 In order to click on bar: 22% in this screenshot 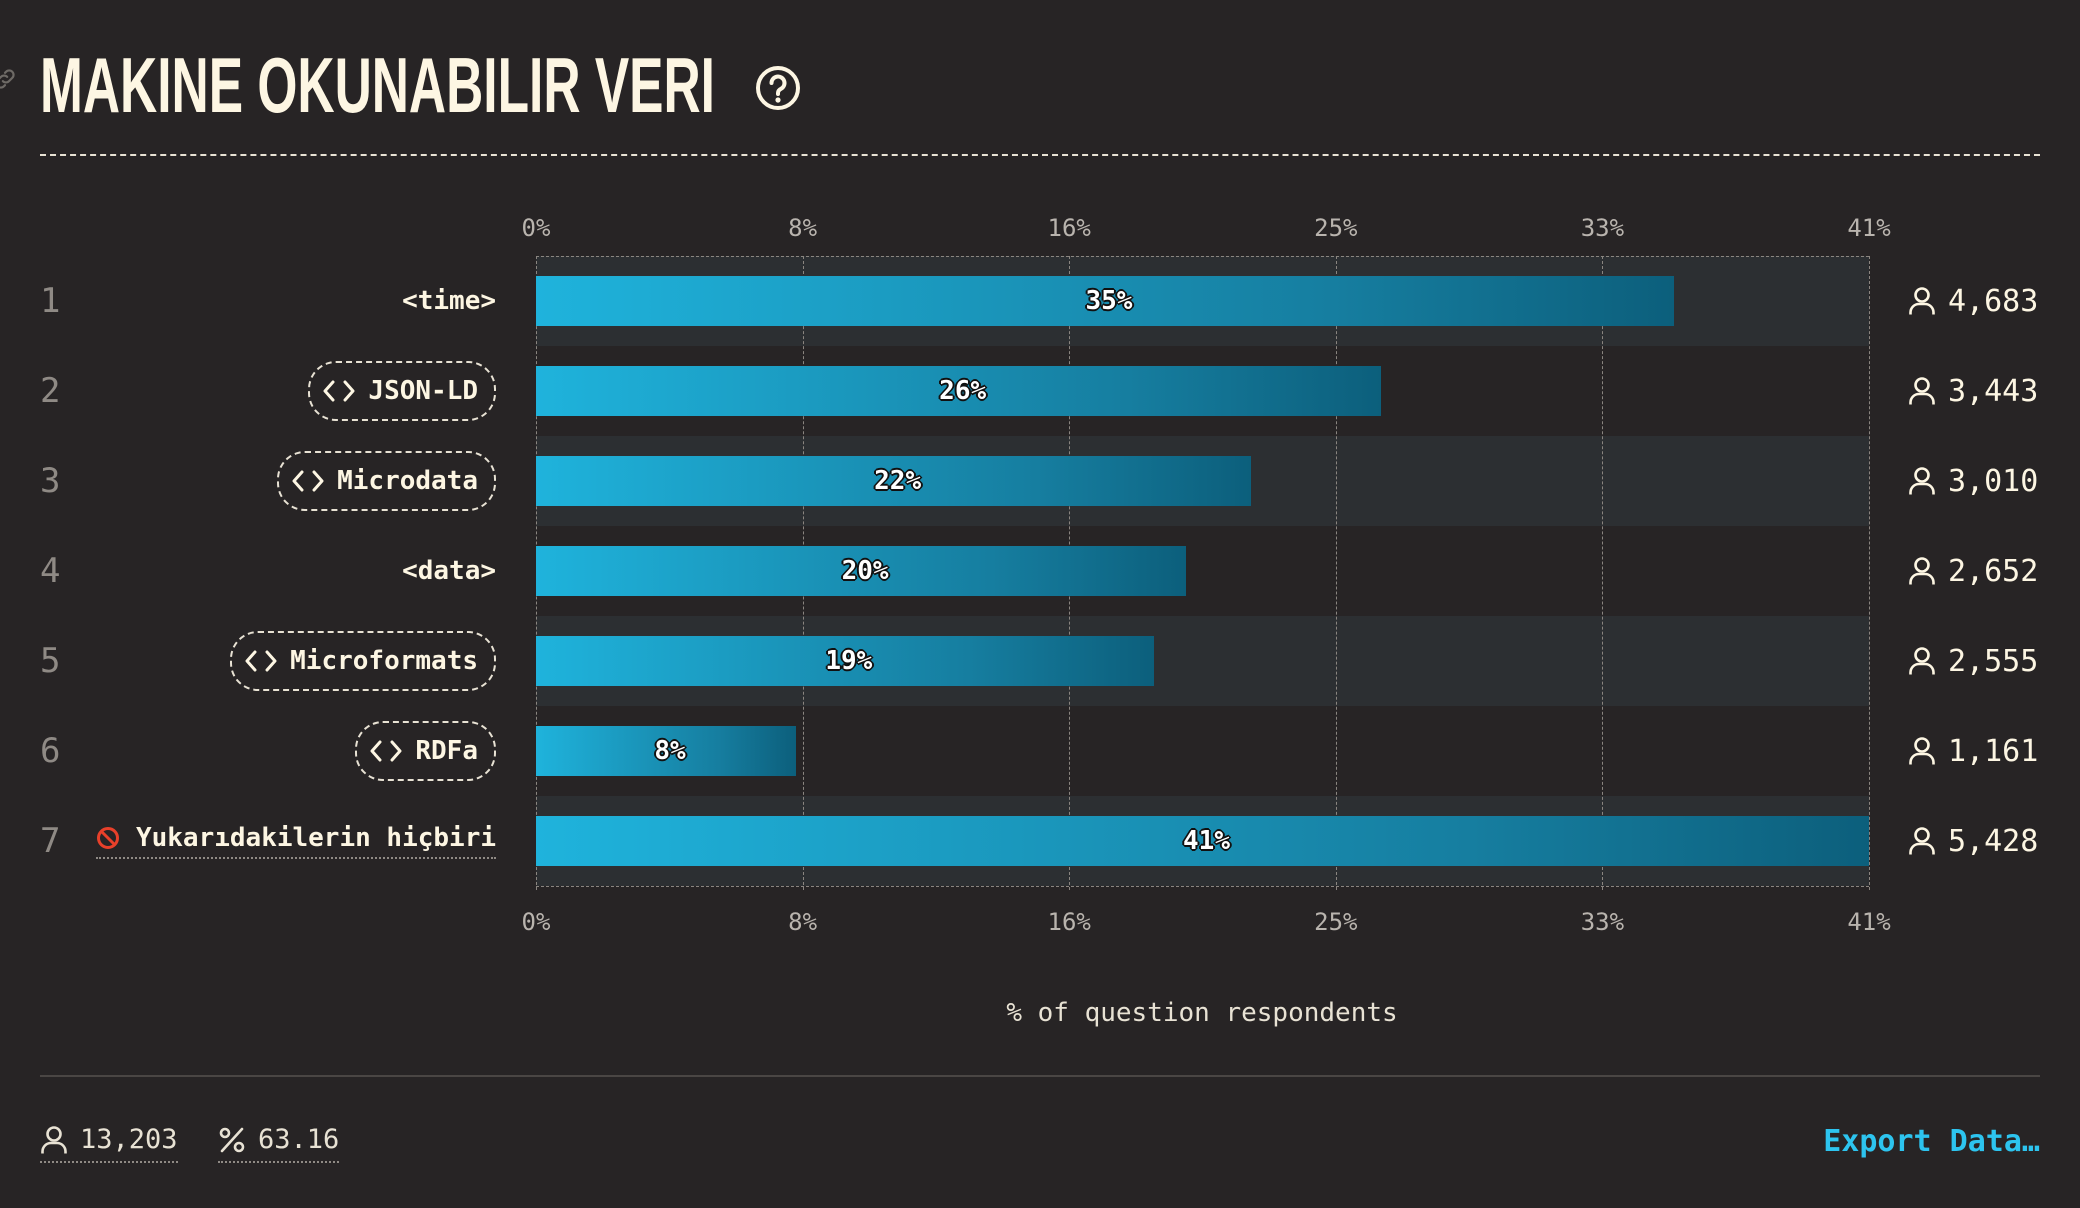, I will do `click(894, 481)`.